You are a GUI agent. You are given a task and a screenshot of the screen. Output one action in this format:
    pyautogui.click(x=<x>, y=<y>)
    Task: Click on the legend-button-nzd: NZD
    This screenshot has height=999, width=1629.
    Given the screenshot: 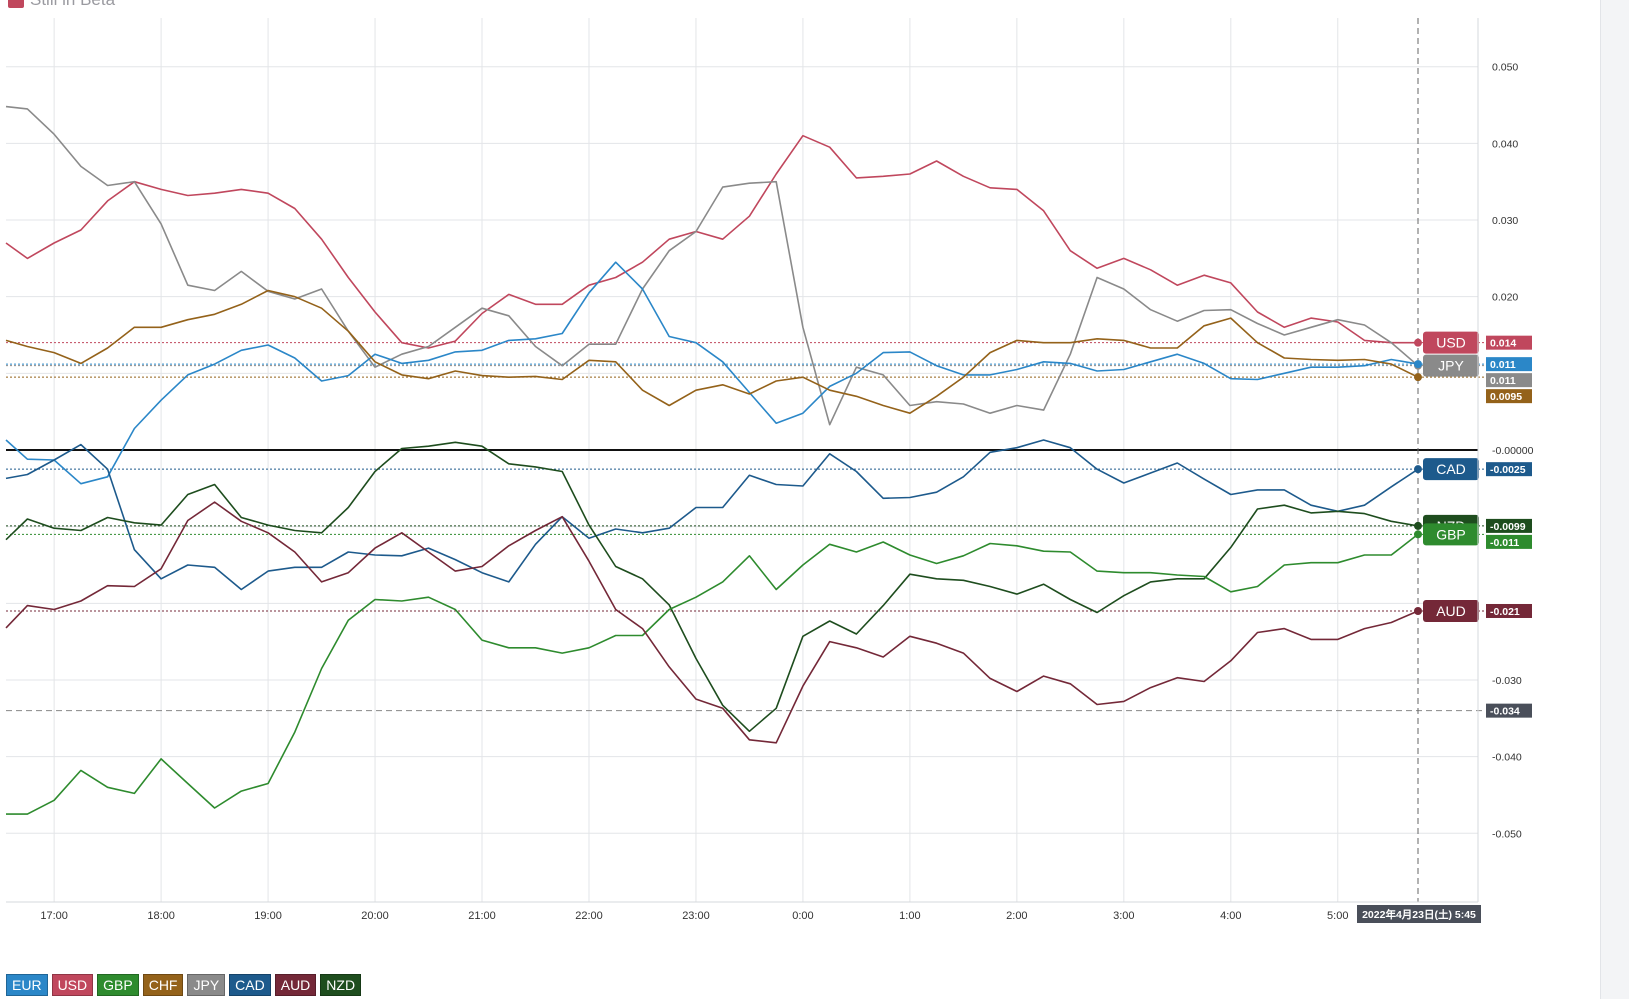 What is the action you would take?
    pyautogui.click(x=341, y=985)
    